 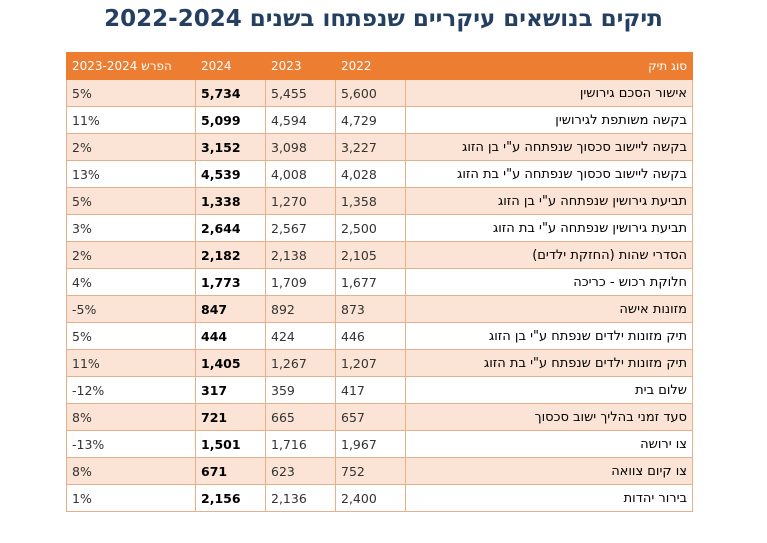 What do you see at coordinates (370, 417) in the screenshot?
I see `row-value-2022: 657` at bounding box center [370, 417].